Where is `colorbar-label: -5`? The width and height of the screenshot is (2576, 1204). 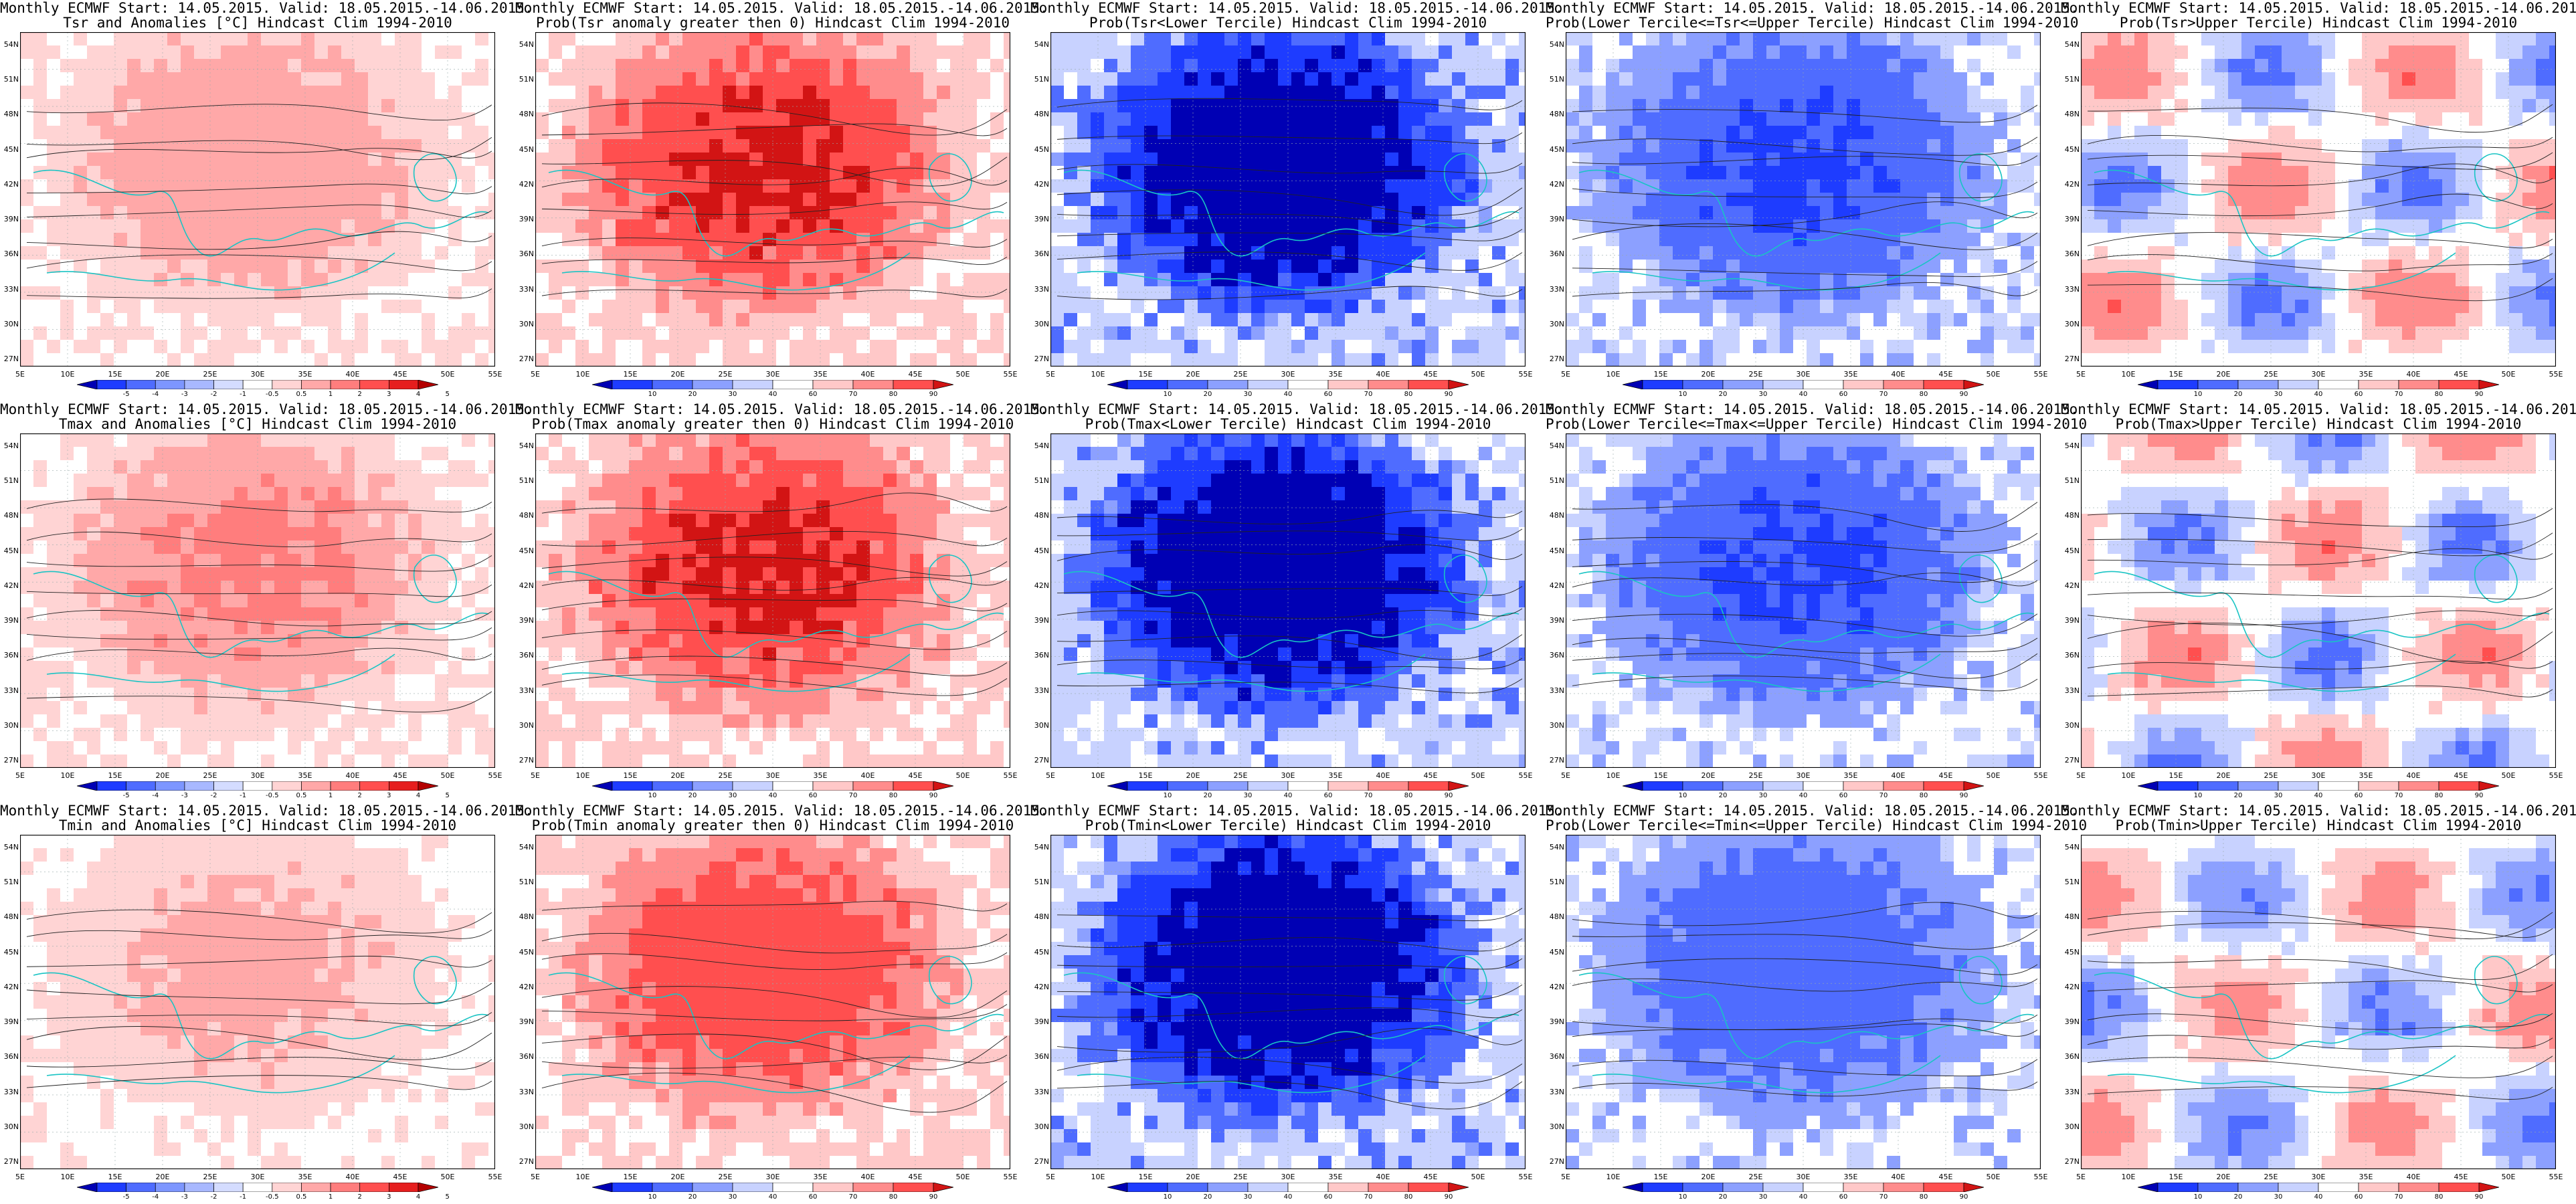
colorbar-label: -5 is located at coordinates (126, 394).